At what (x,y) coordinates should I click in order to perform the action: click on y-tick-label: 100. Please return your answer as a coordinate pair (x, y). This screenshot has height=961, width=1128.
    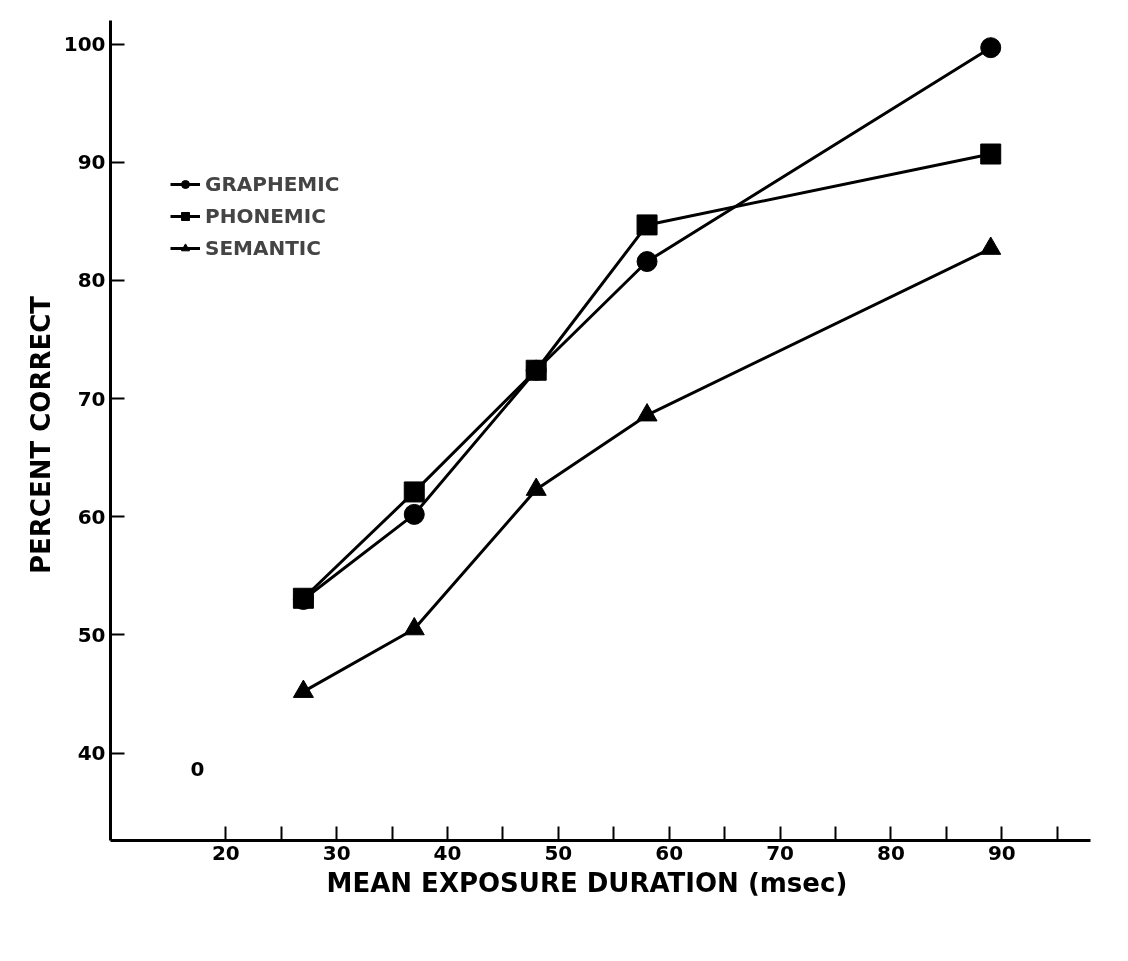
    Looking at the image, I should click on (84, 44).